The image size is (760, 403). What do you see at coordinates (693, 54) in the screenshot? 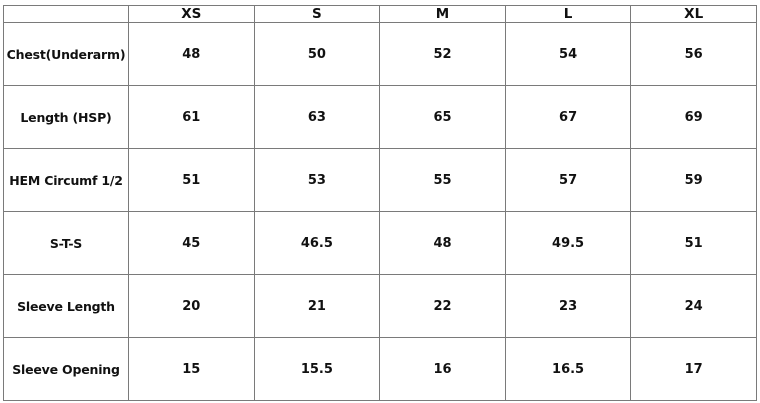
I see `value-cell: 56` at bounding box center [693, 54].